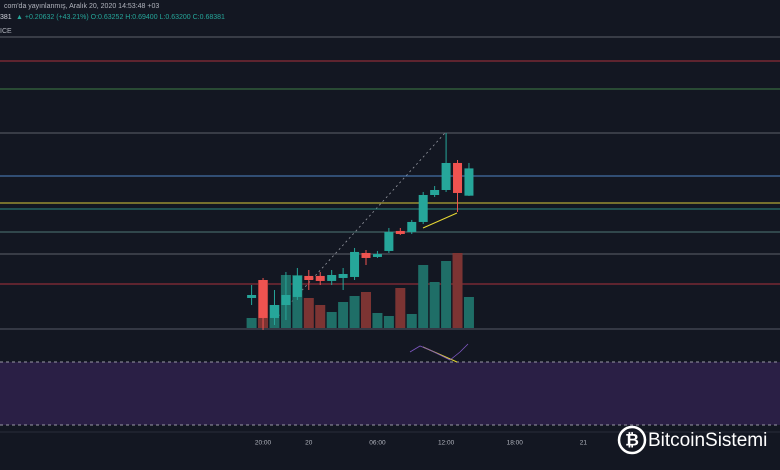  I want to click on x-tick-label: 18:00, so click(515, 443).